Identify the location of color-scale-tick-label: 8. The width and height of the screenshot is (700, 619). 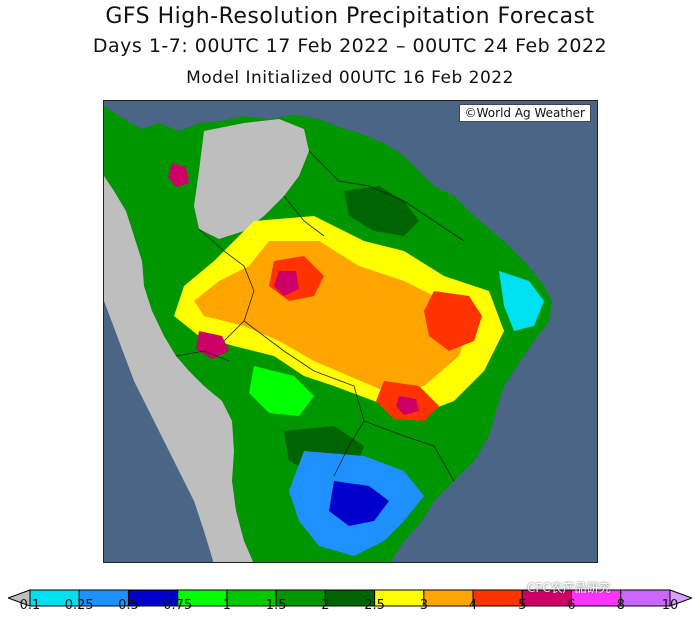
(620, 605).